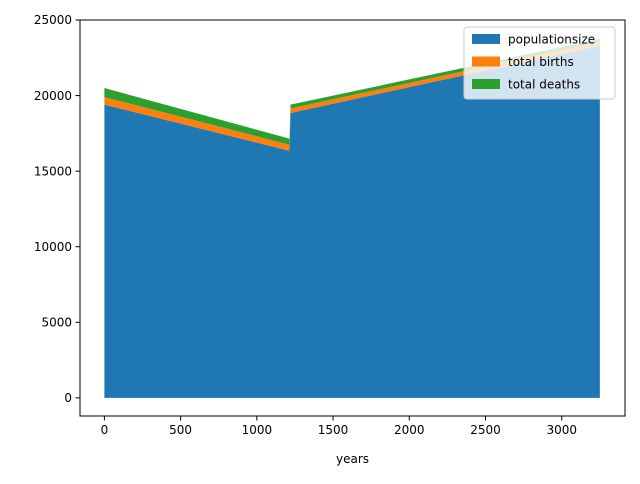 Image resolution: width=640 pixels, height=484 pixels. I want to click on legend-box, so click(539, 63).